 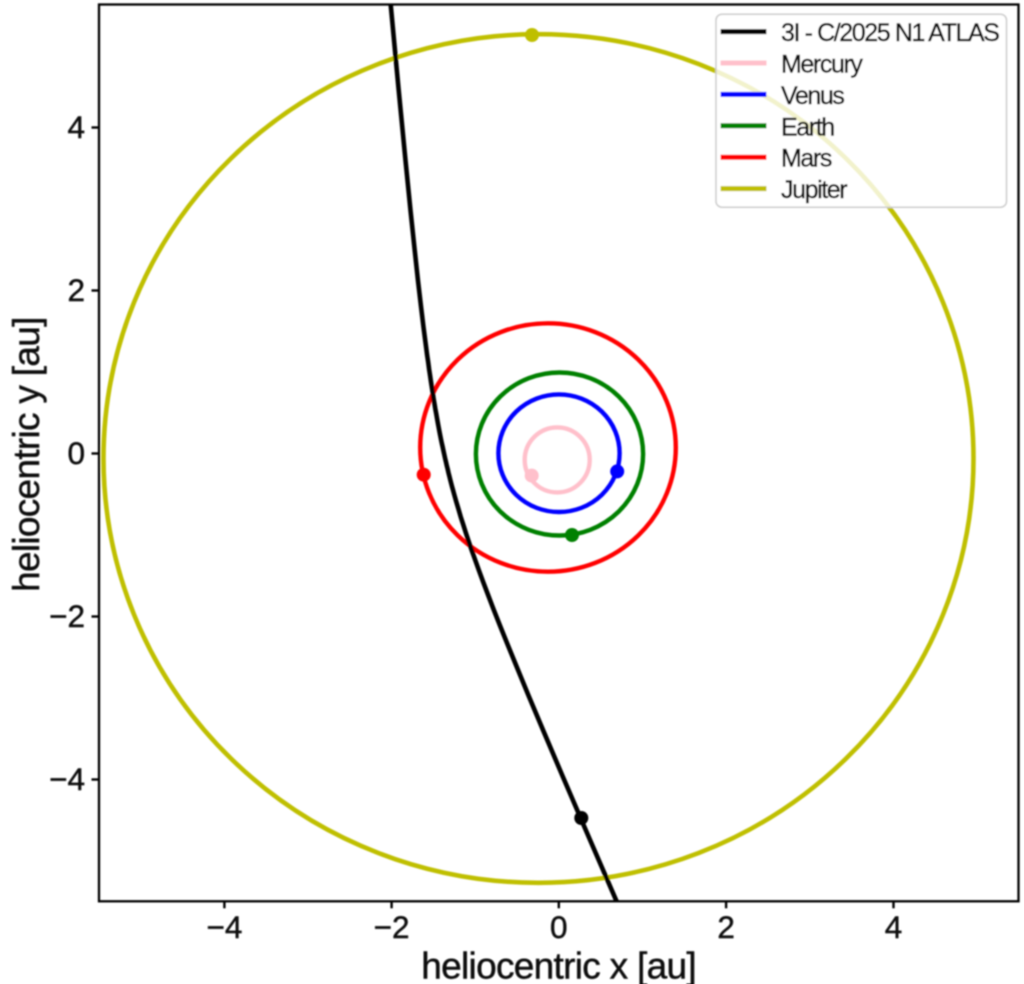 What do you see at coordinates (26, 454) in the screenshot?
I see `svg-text: heliocentric y [au]` at bounding box center [26, 454].